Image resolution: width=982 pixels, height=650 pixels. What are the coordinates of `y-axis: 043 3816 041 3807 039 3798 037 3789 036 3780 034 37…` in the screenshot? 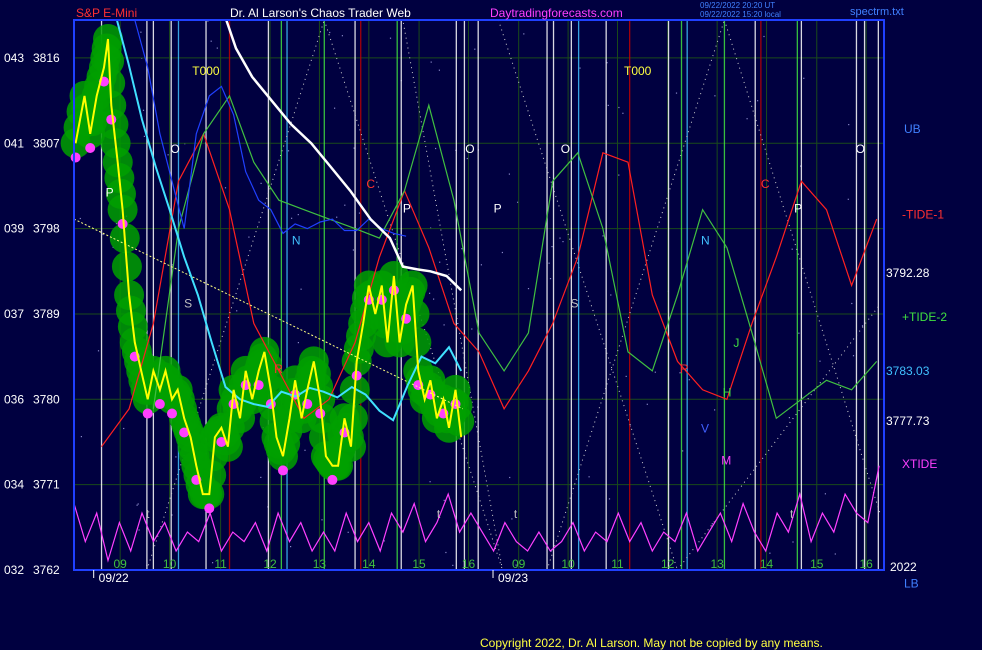 It's located at (32, 314).